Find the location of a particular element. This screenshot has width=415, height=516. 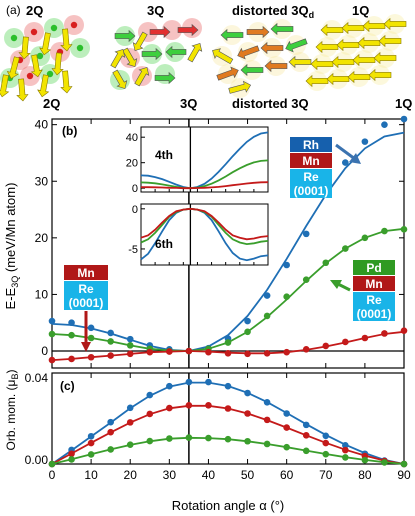

inset4-line-blue is located at coordinates (204, 160).